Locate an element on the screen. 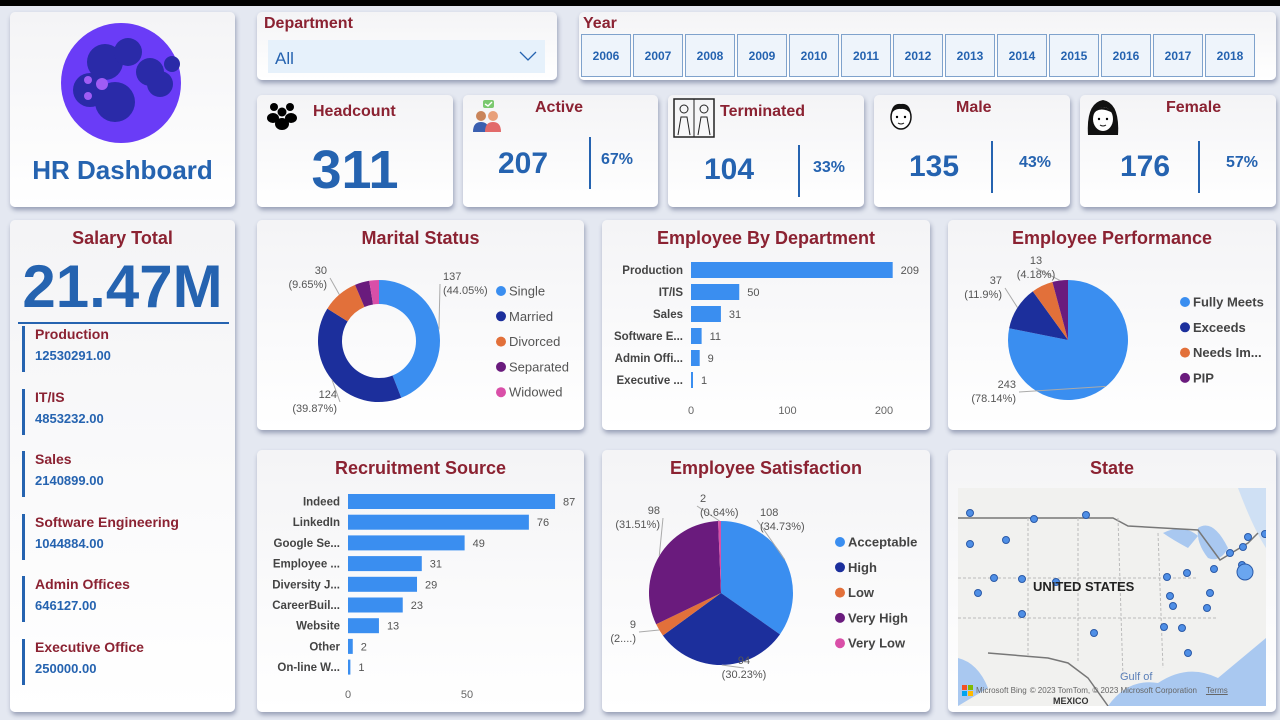 Image resolution: width=1280 pixels, height=720 pixels. male-face-icon is located at coordinates (901, 116).